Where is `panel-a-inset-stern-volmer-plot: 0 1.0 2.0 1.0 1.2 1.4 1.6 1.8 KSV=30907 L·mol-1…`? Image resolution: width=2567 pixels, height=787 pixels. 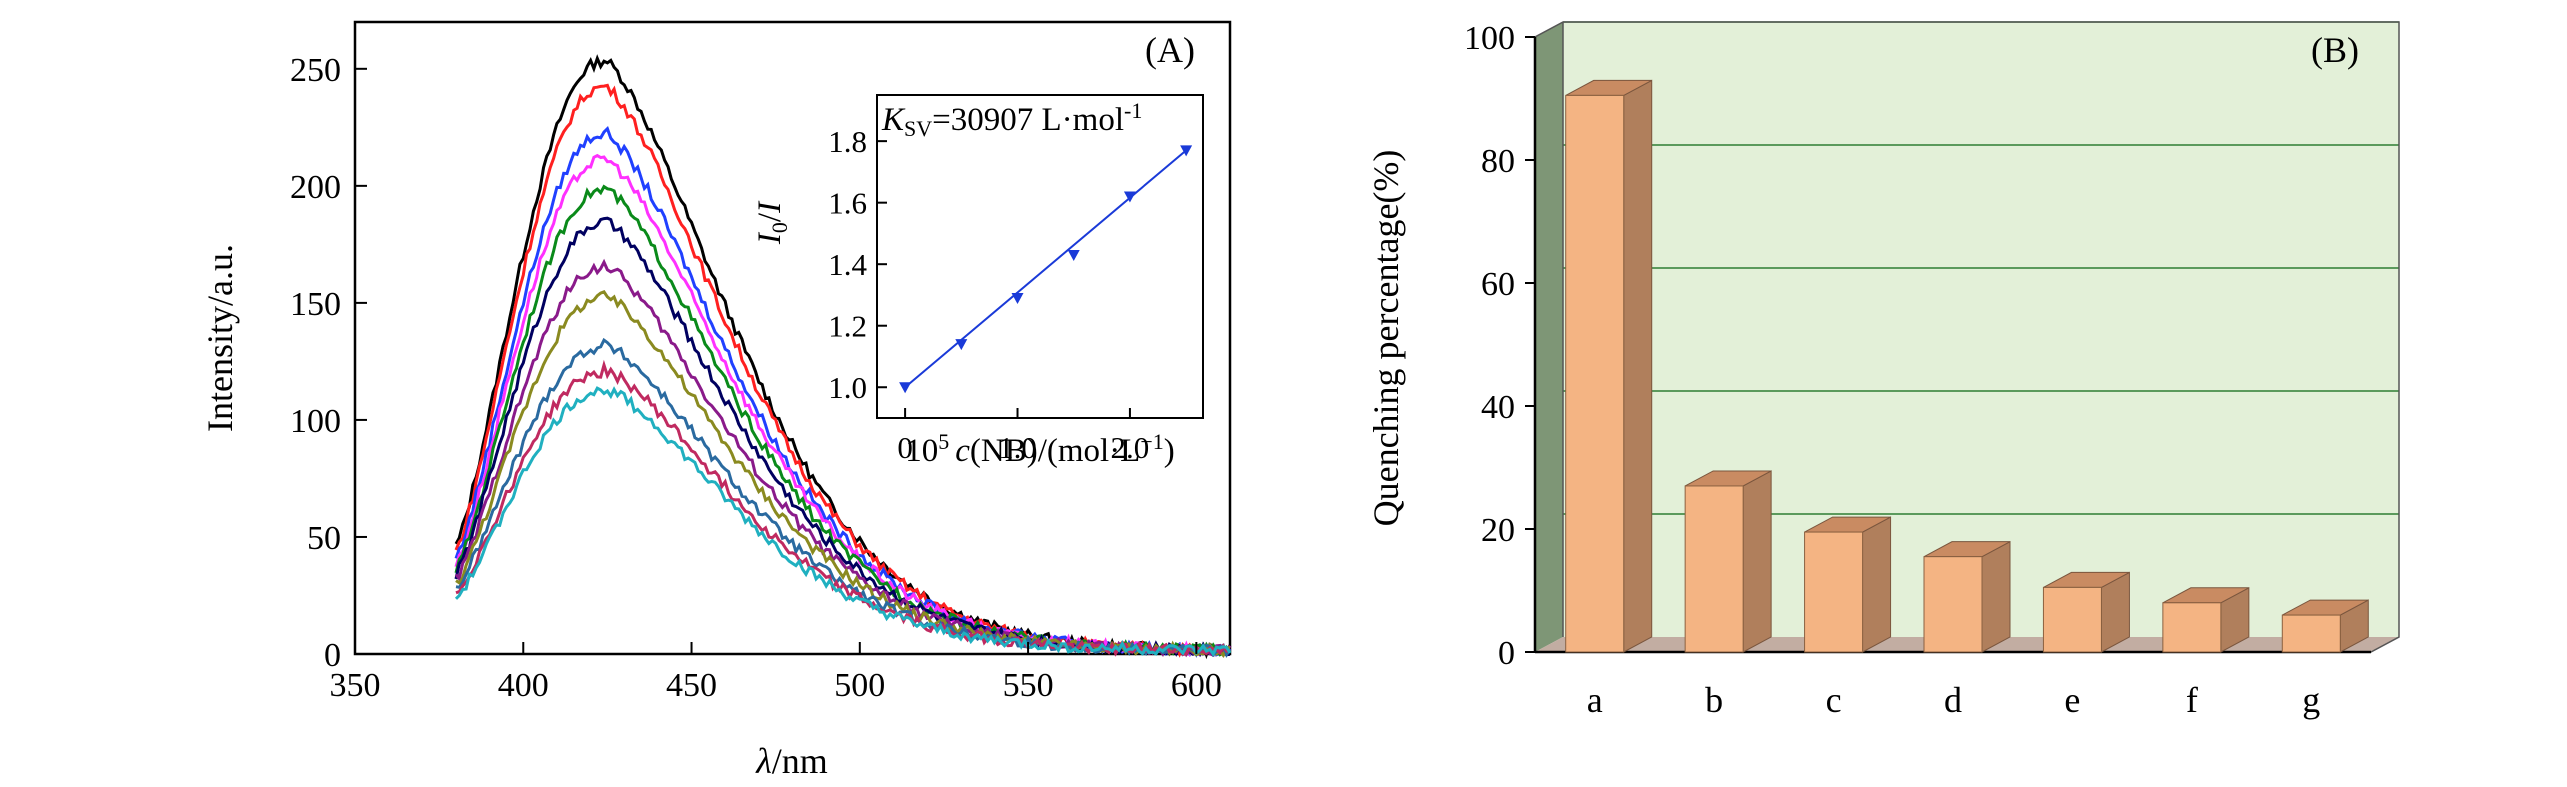 panel-a-inset-stern-volmer-plot: 0 1.0 2.0 1.0 1.2 1.4 1.6 1.8 KSV=30907 L·mol-1… is located at coordinates (978, 281).